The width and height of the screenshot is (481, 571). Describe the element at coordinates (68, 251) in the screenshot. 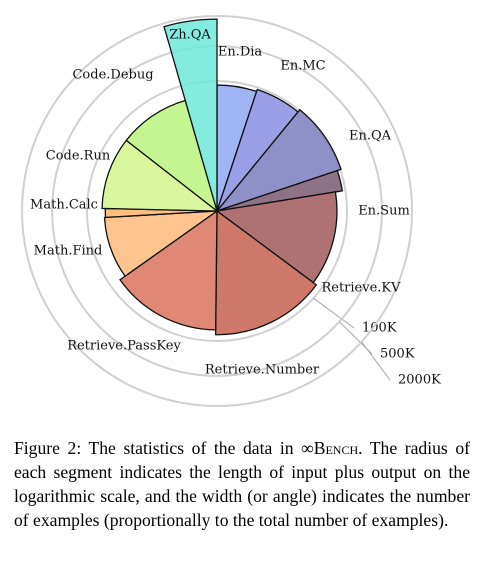

I see `category-label: Math.Find` at that location.